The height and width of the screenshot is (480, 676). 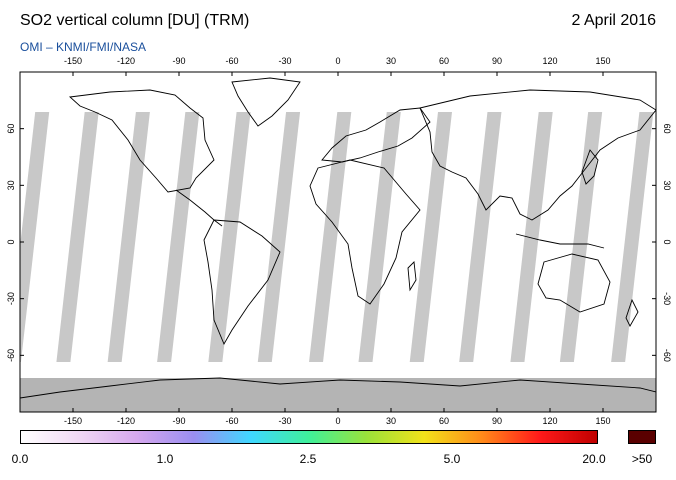 I want to click on asia-outline, so click(x=537, y=155).